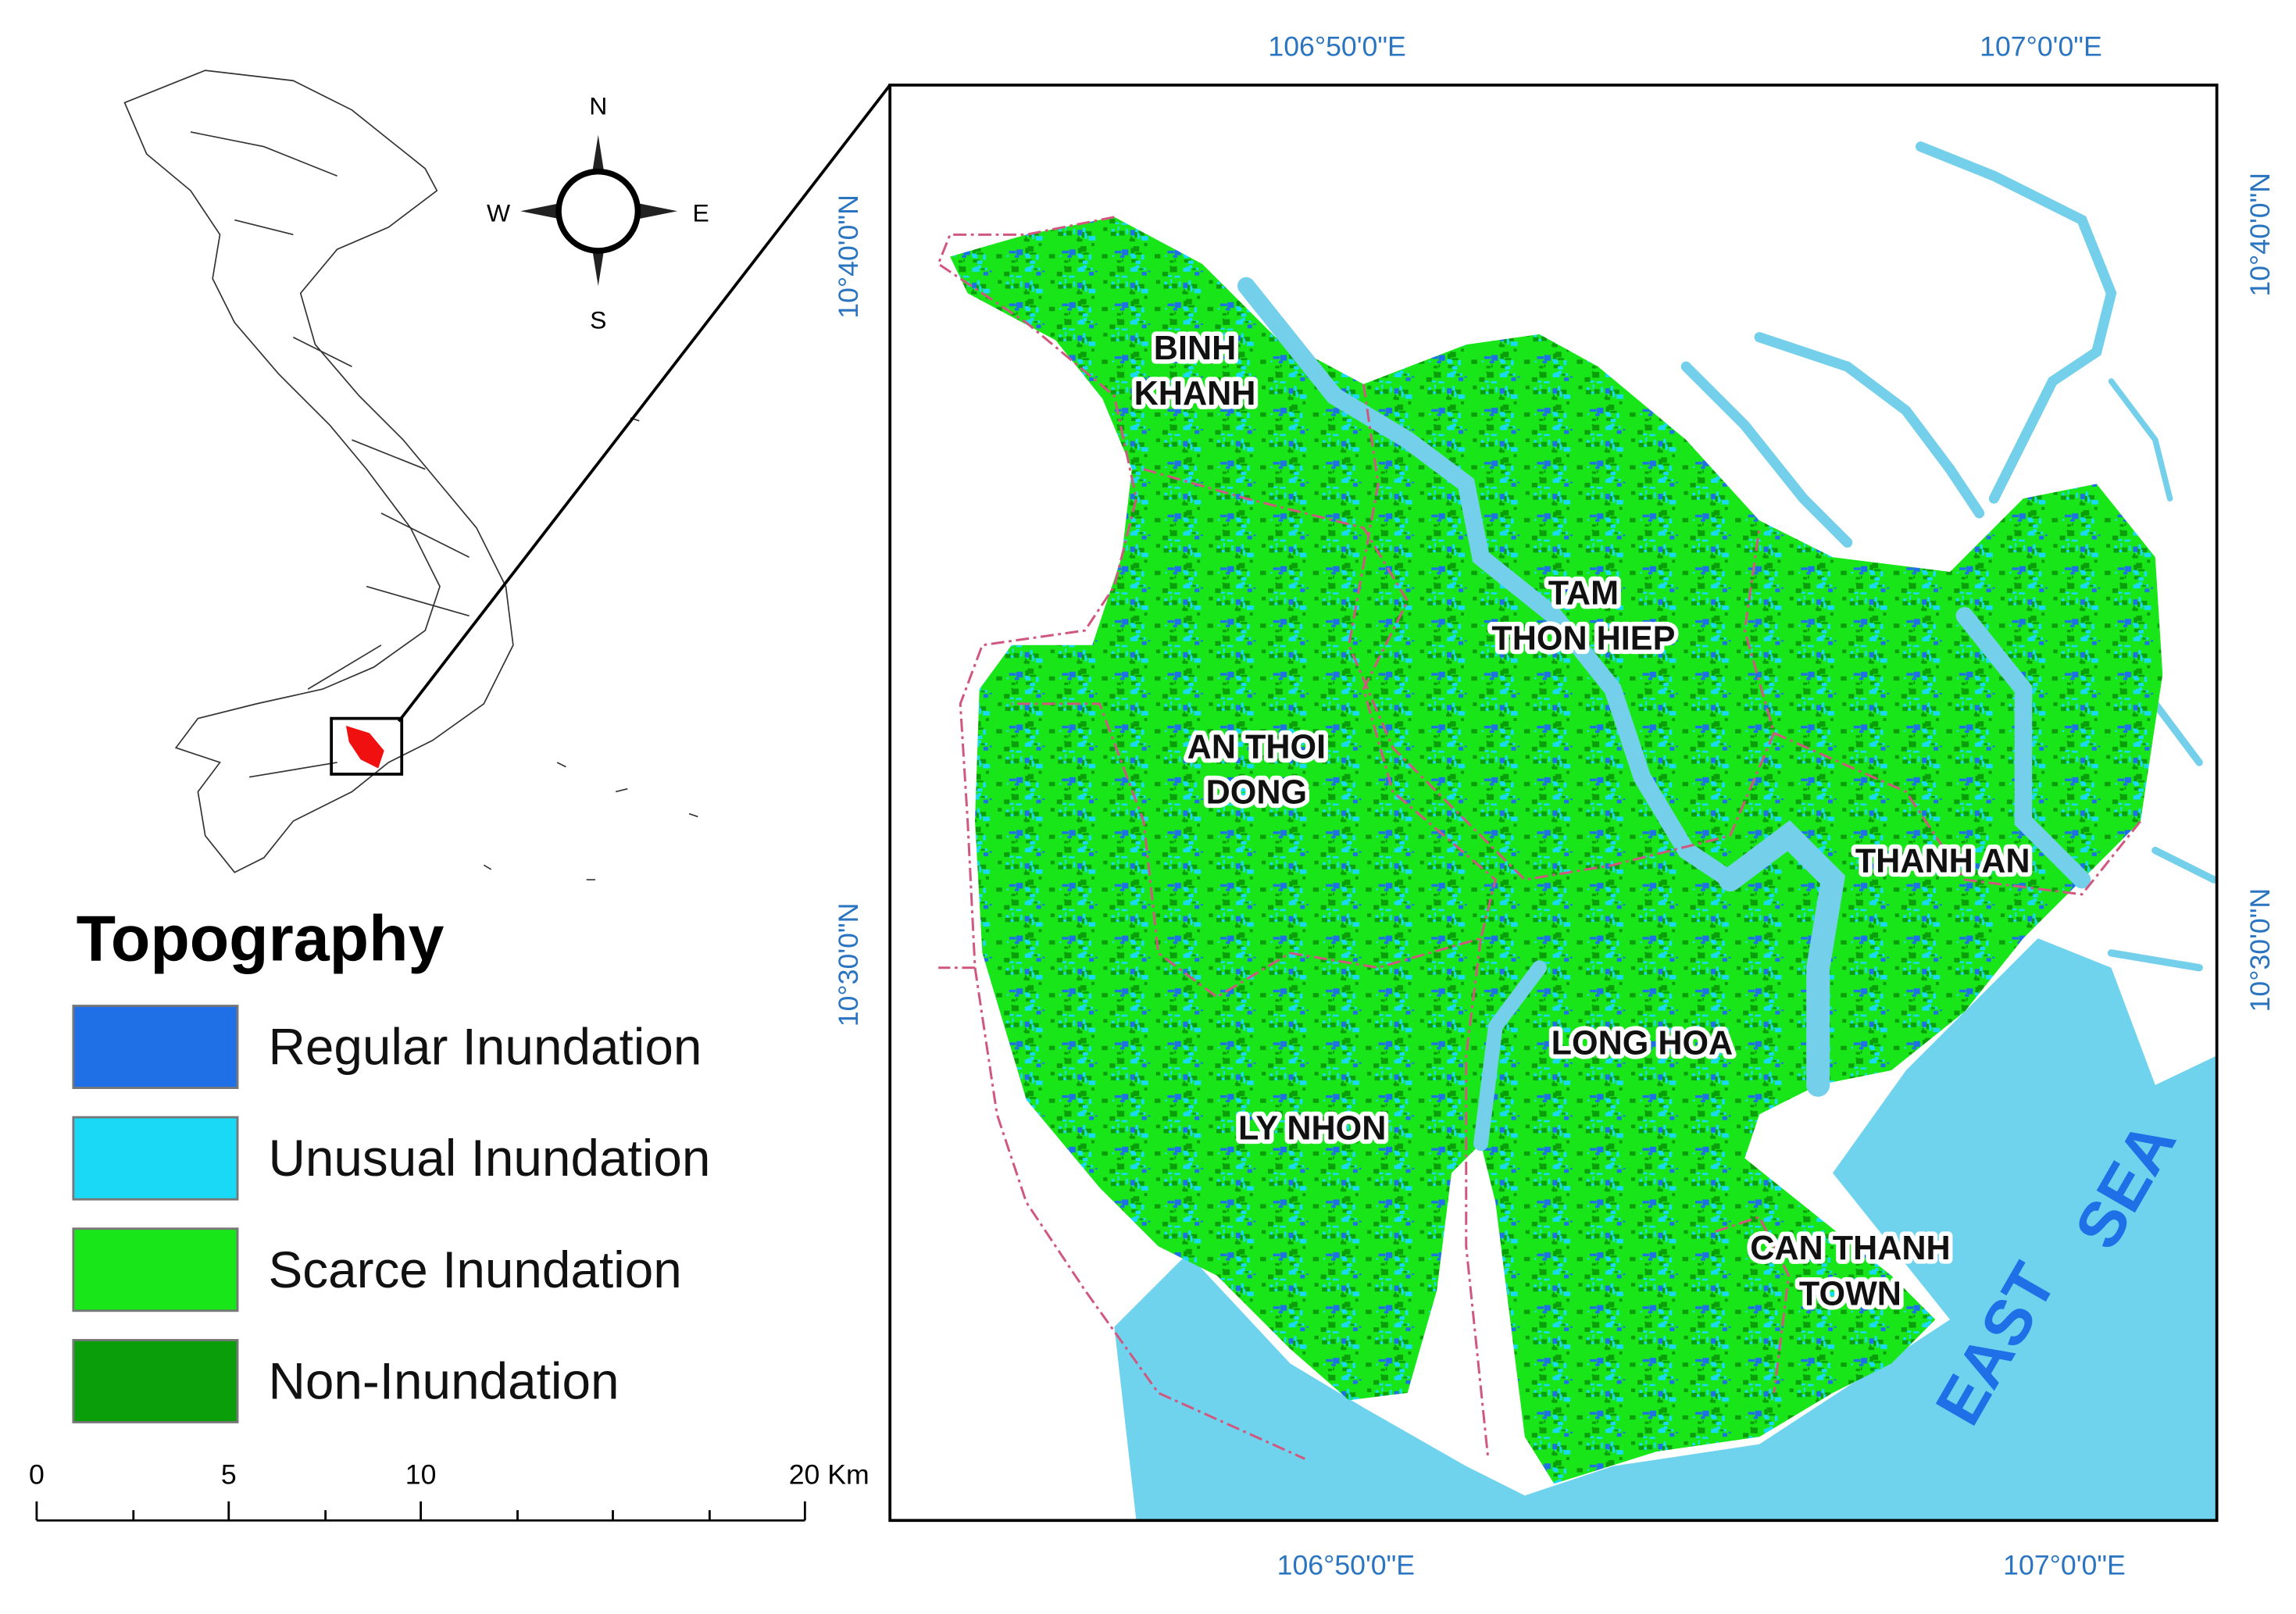  I want to click on scale-bar, so click(420, 1511).